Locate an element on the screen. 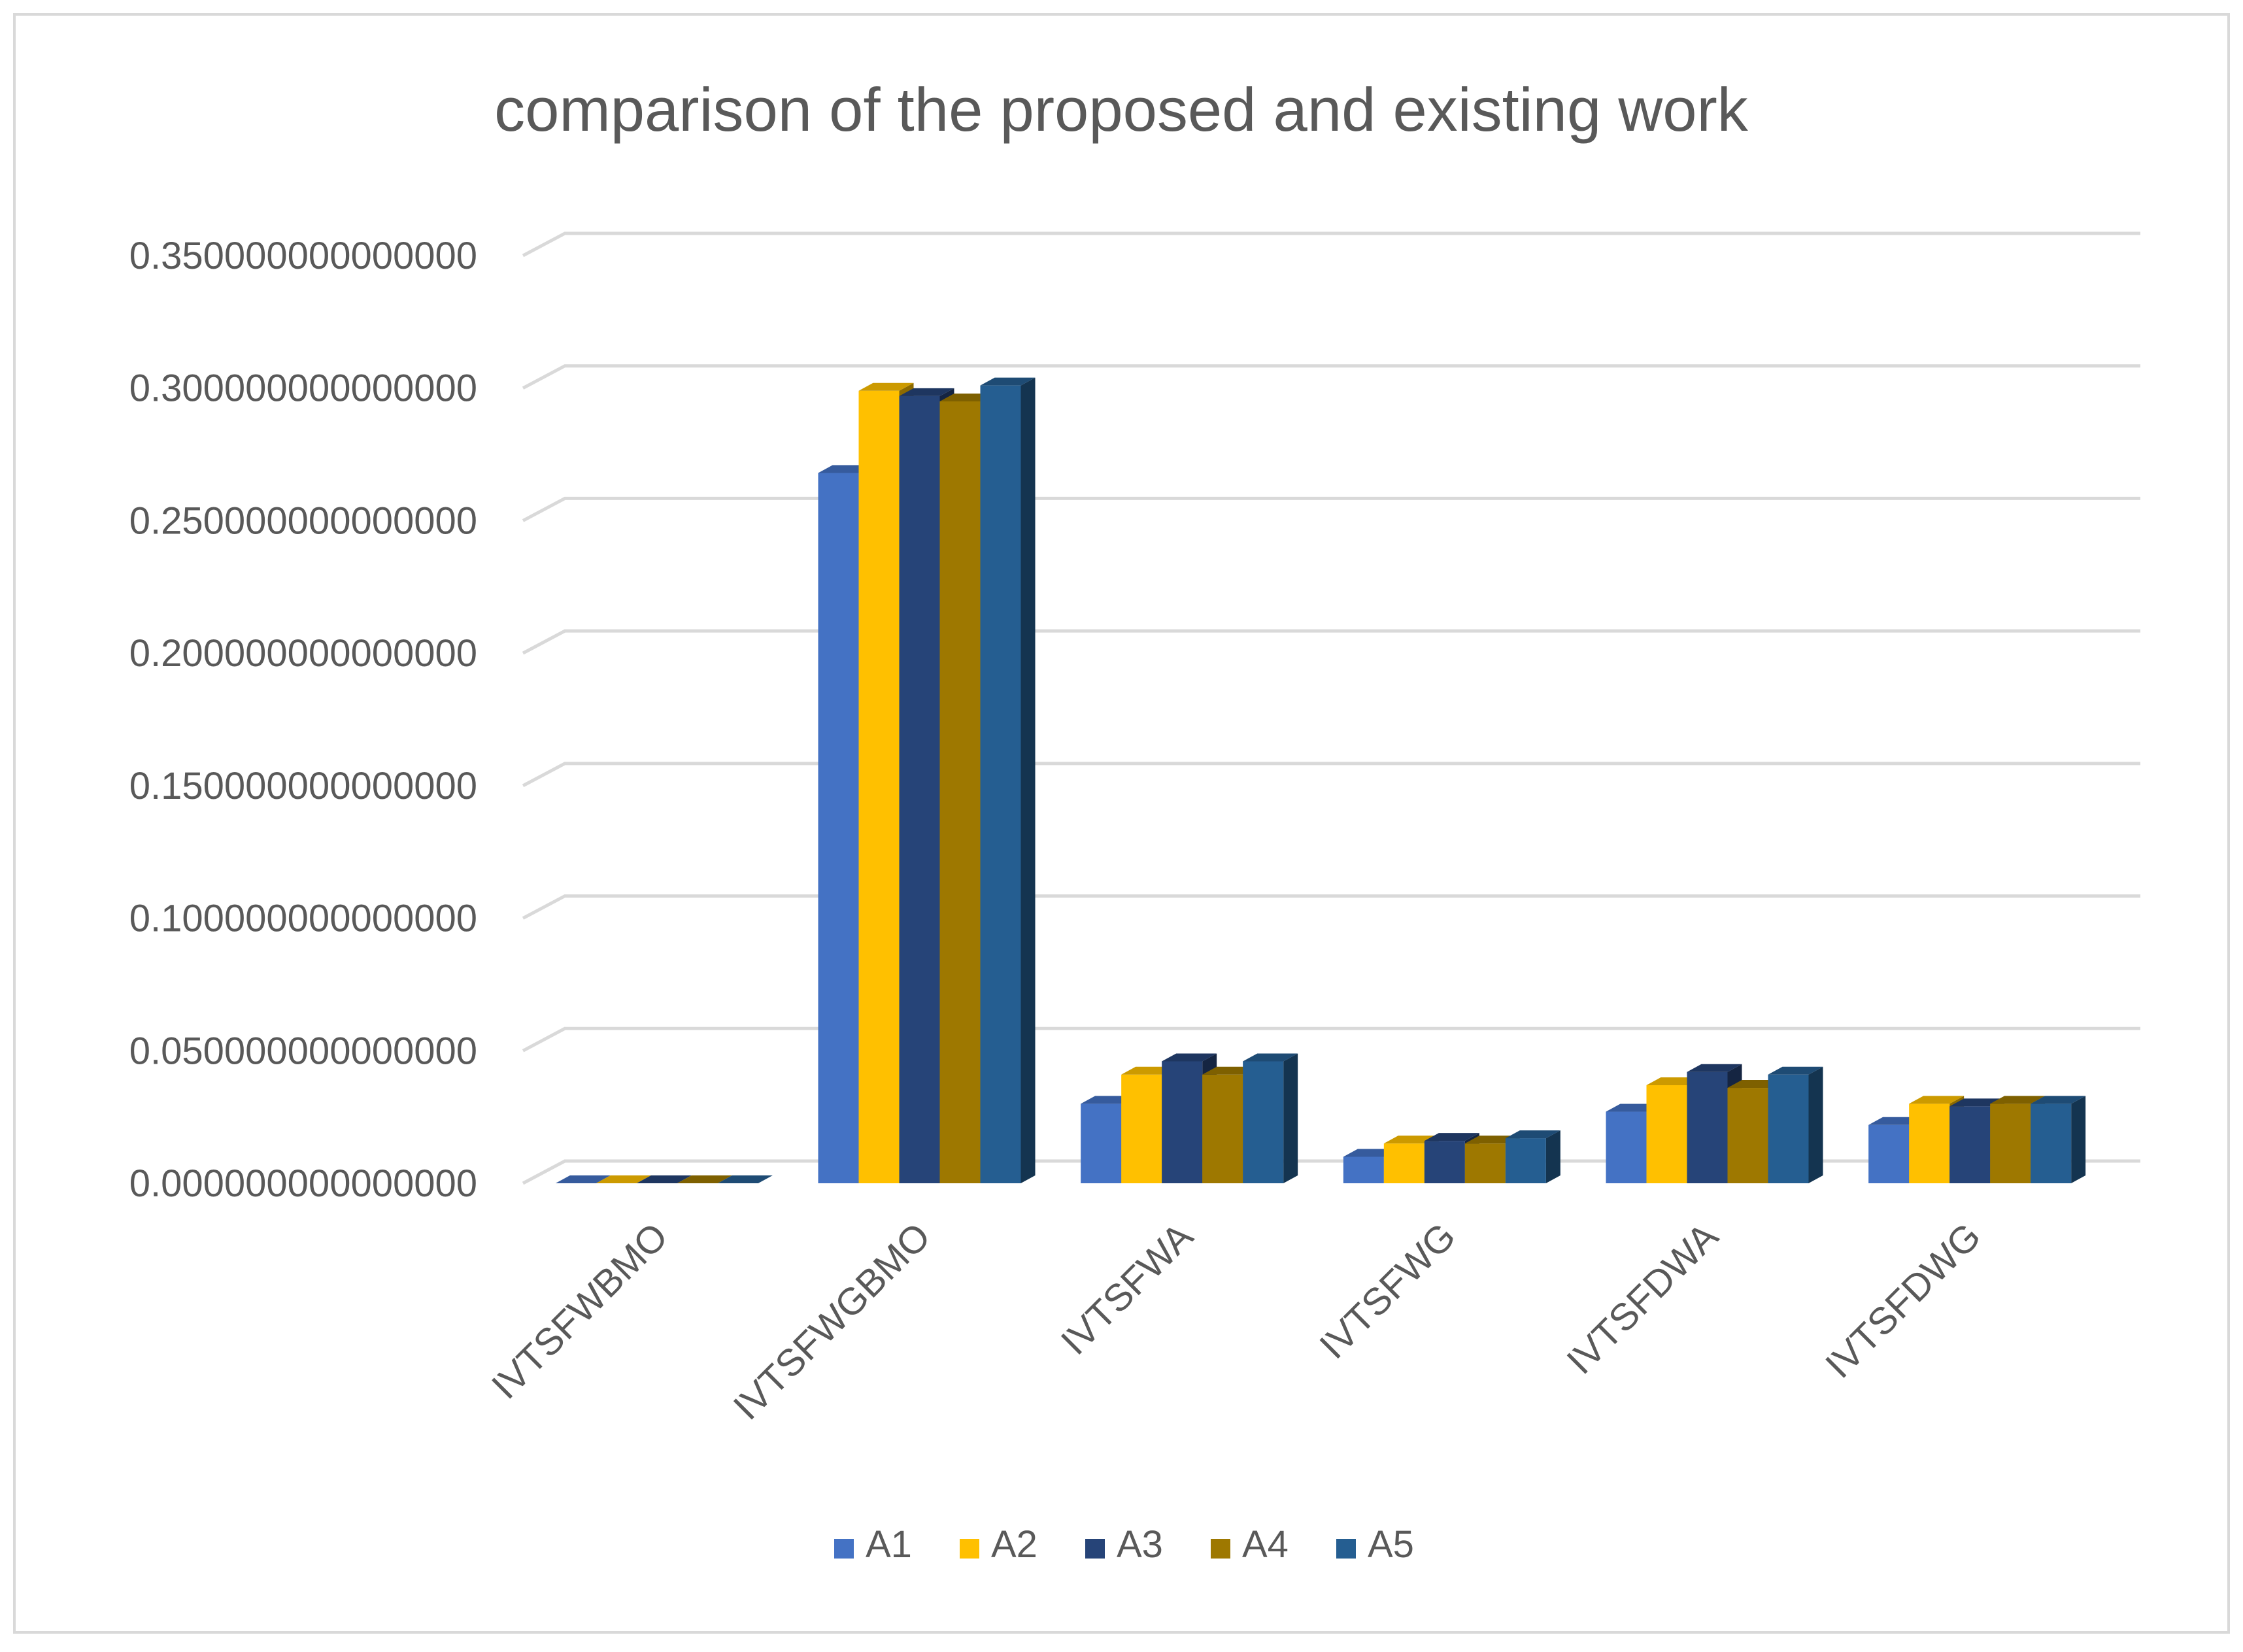 The width and height of the screenshot is (2243, 1652). legend-label: A4 is located at coordinates (1265, 1544).